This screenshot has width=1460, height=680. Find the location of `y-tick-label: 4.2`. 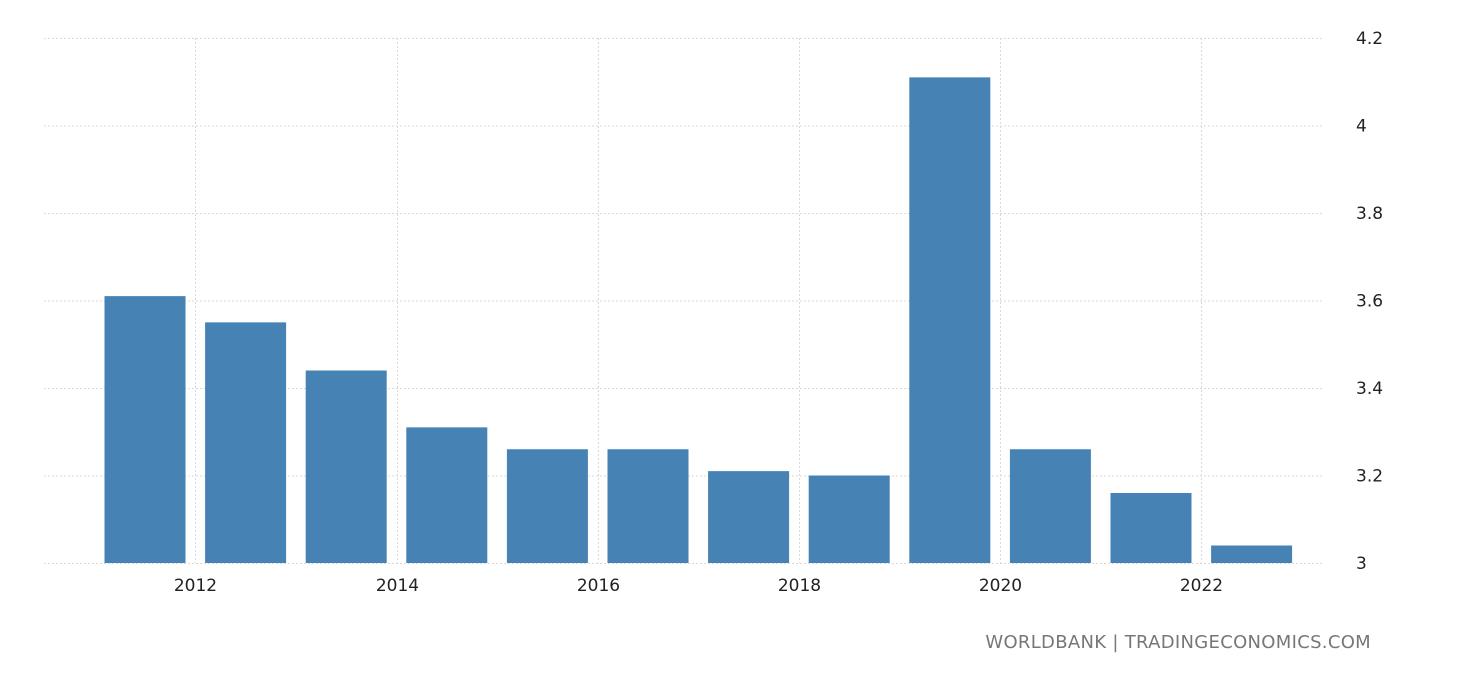

y-tick-label: 4.2 is located at coordinates (1369, 39).